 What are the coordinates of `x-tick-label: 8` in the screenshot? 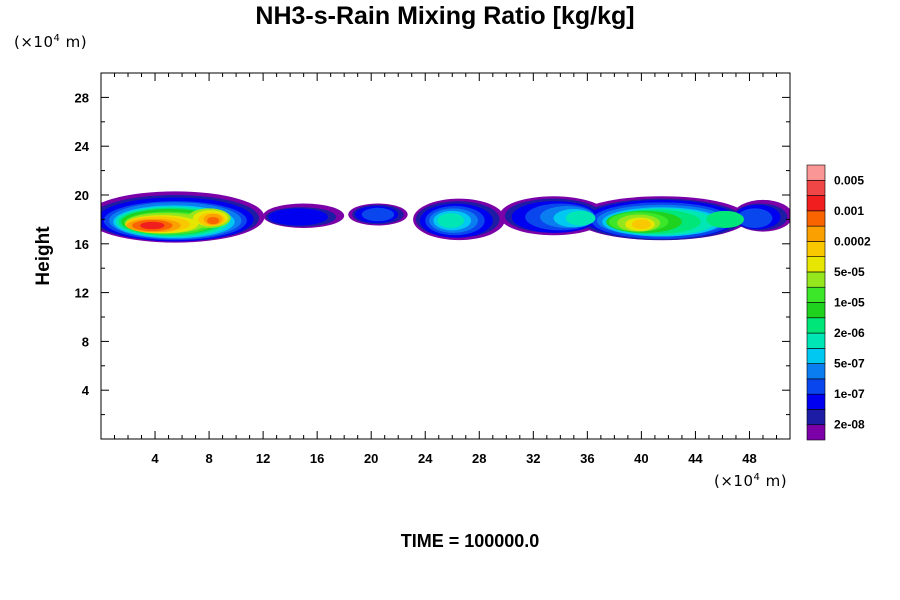 It's located at (208, 458).